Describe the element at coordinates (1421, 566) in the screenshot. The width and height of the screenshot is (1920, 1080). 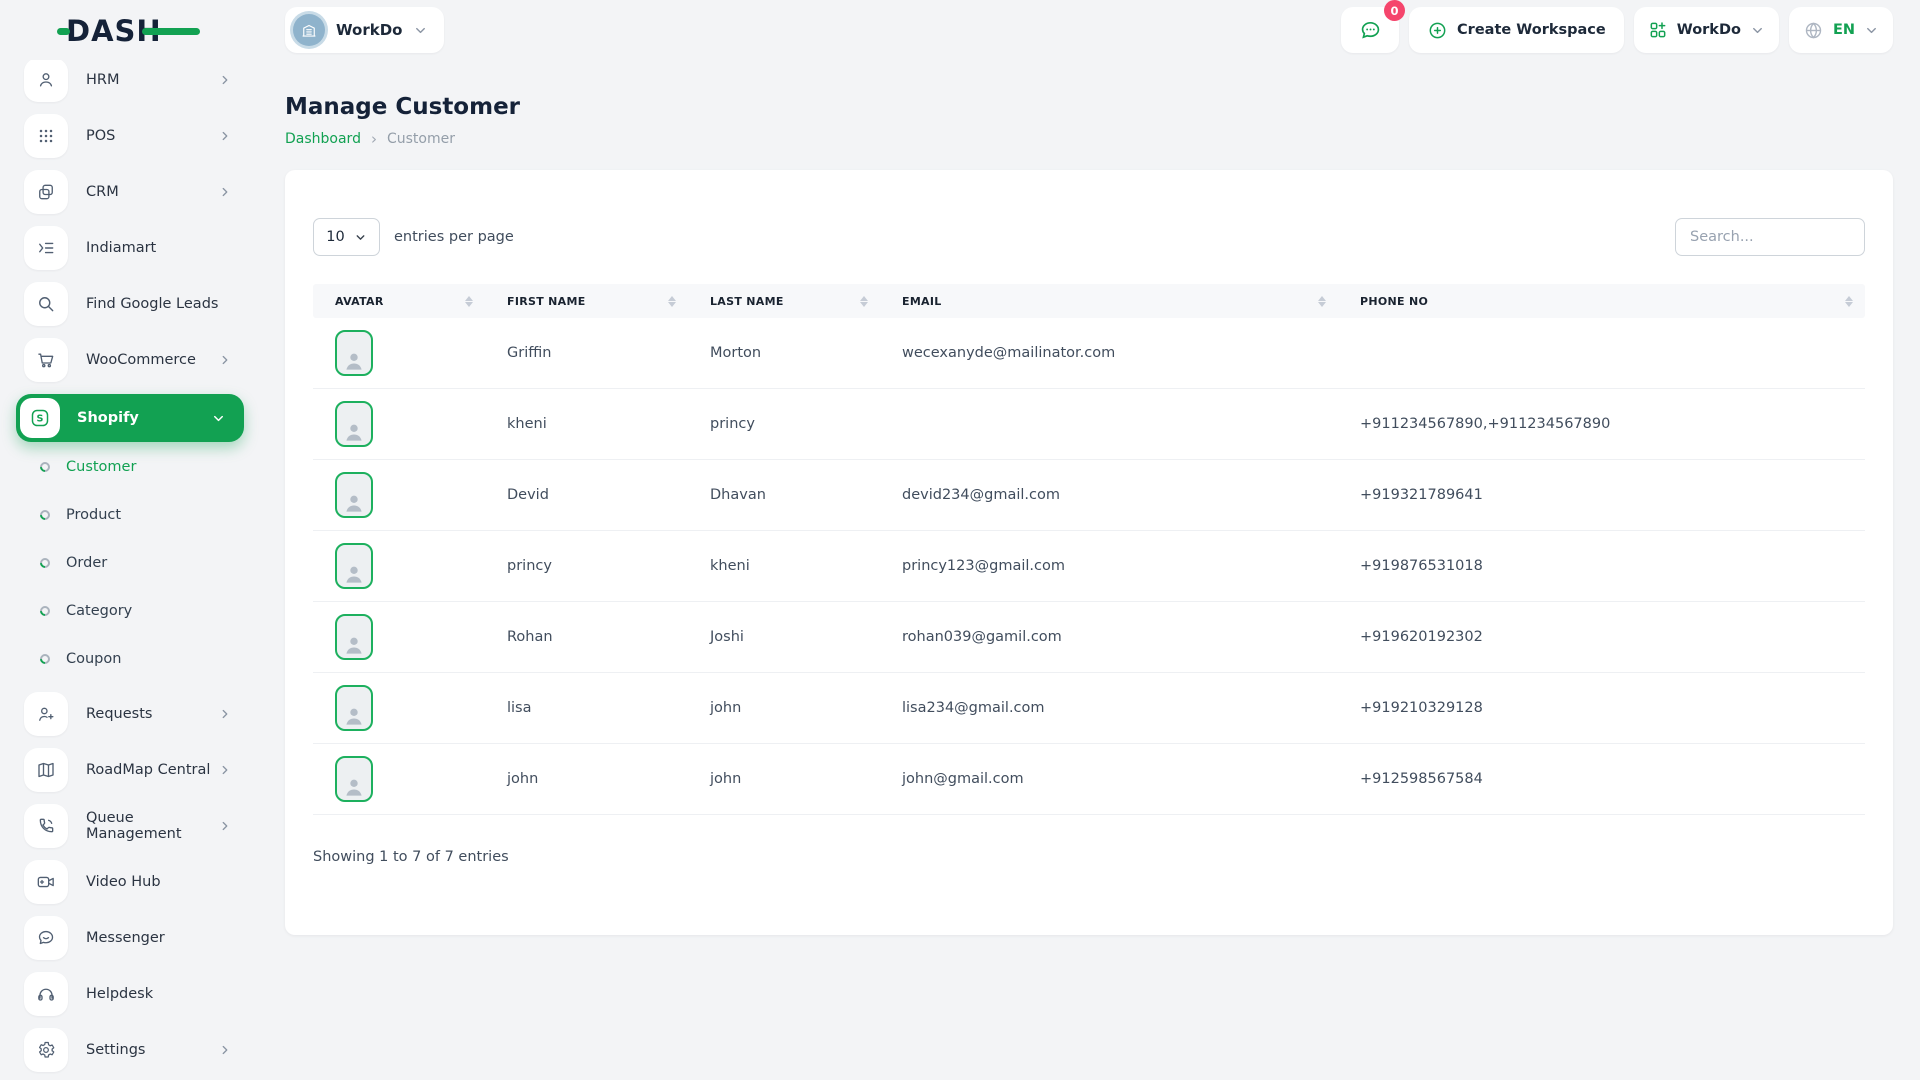
I see `cell-phone: +919876531018` at that location.